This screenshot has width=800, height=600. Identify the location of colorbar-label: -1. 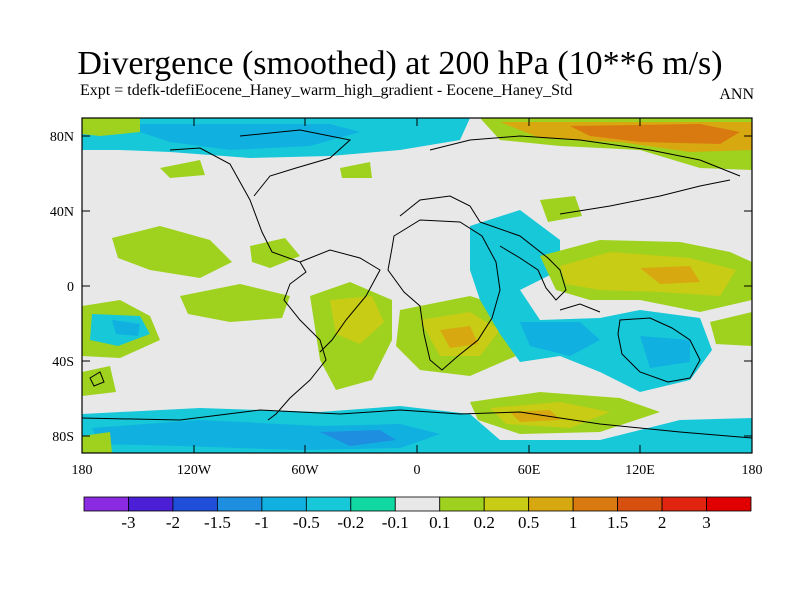
(262, 522).